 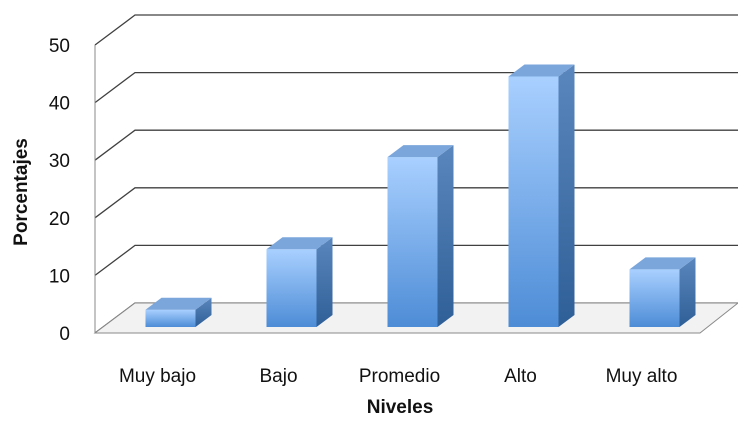 I want to click on x-category-label: Promedio, so click(x=399, y=376).